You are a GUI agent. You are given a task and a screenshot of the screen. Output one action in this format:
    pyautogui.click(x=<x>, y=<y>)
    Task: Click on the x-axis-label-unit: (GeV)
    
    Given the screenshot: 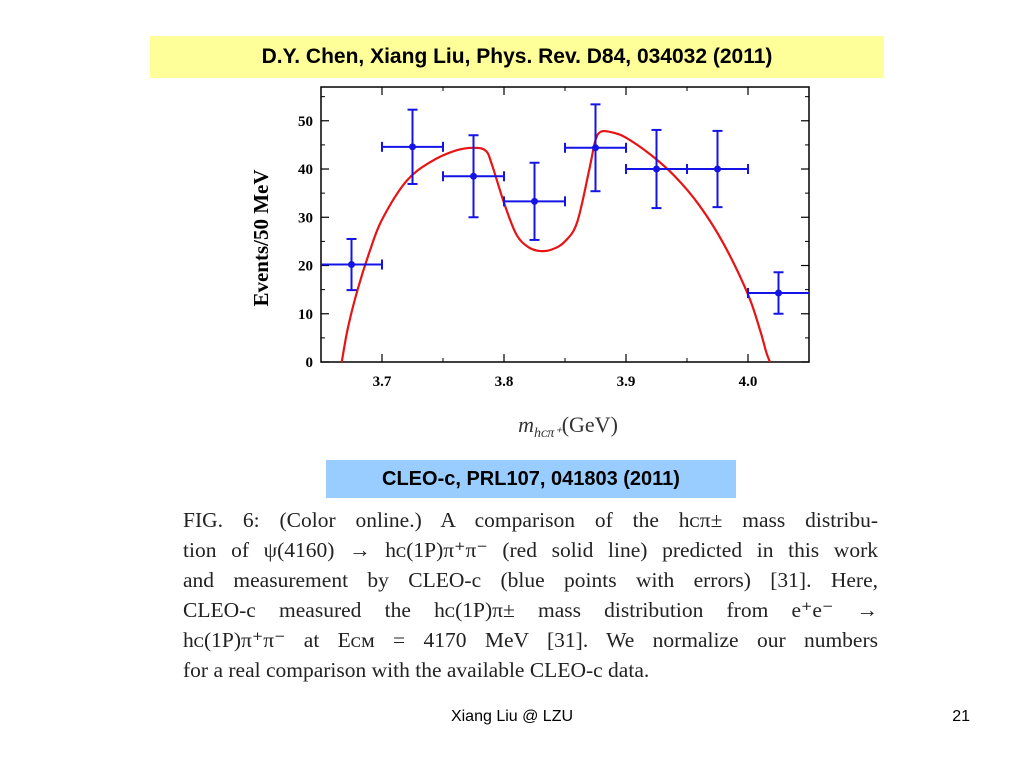 What is the action you would take?
    pyautogui.click(x=590, y=424)
    